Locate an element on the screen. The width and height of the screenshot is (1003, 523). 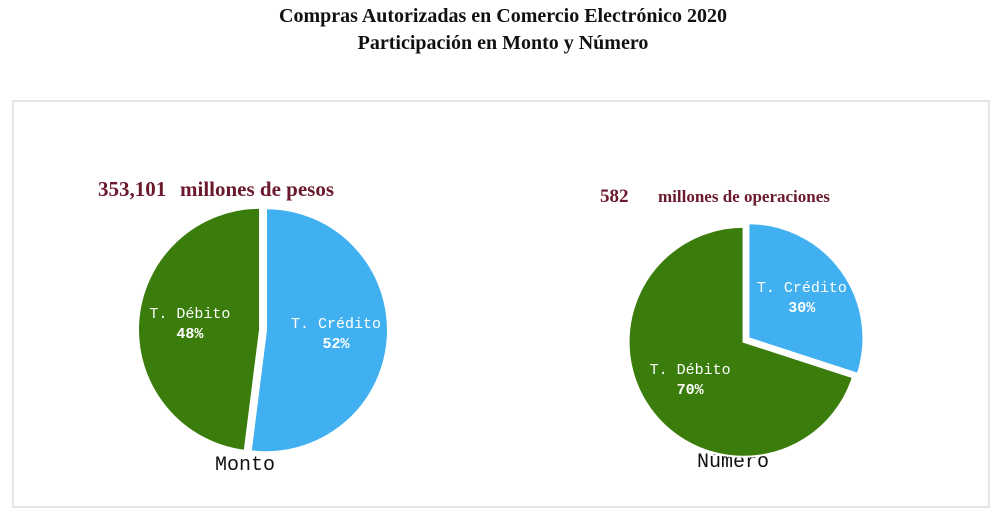
total-unit: millones de operaciones is located at coordinates (744, 196).